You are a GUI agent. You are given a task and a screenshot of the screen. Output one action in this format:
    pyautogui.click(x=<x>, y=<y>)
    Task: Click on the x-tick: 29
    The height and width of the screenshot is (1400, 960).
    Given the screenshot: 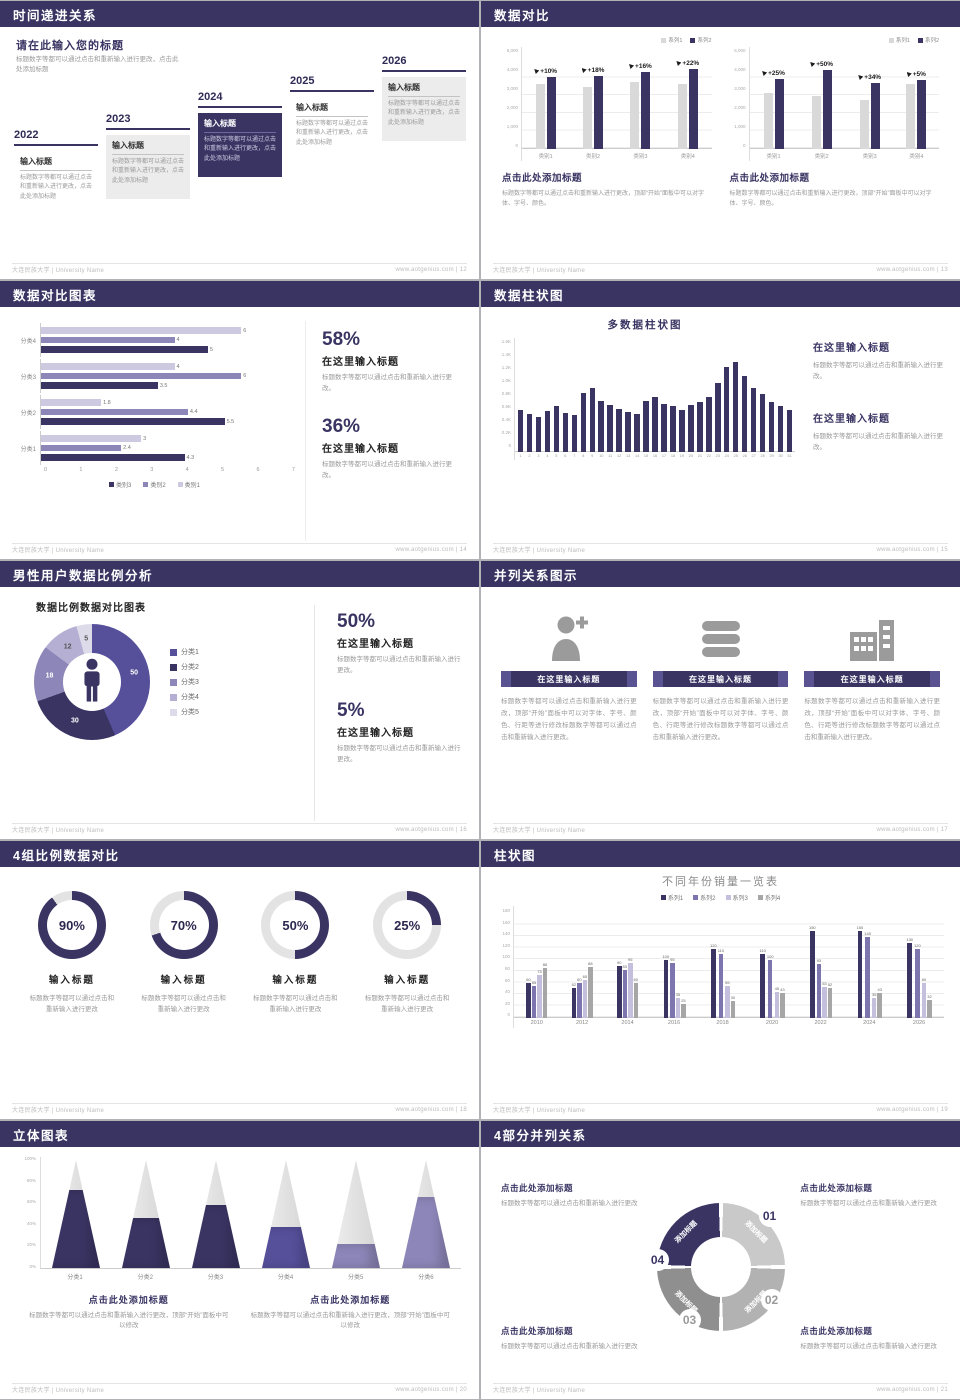 What is the action you would take?
    pyautogui.click(x=771, y=456)
    